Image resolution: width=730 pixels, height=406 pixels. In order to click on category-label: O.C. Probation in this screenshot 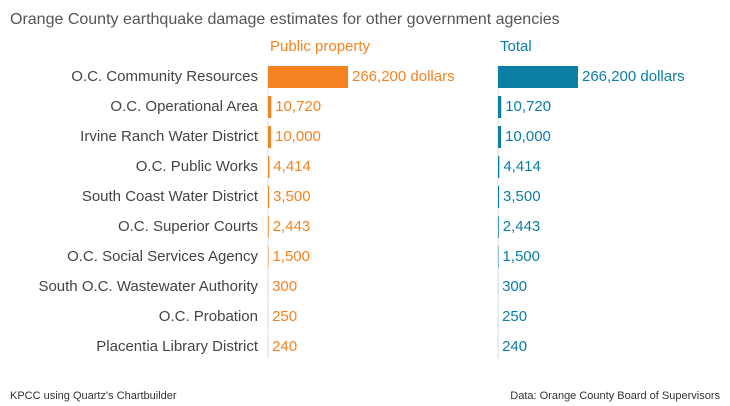, I will do `click(208, 316)`.